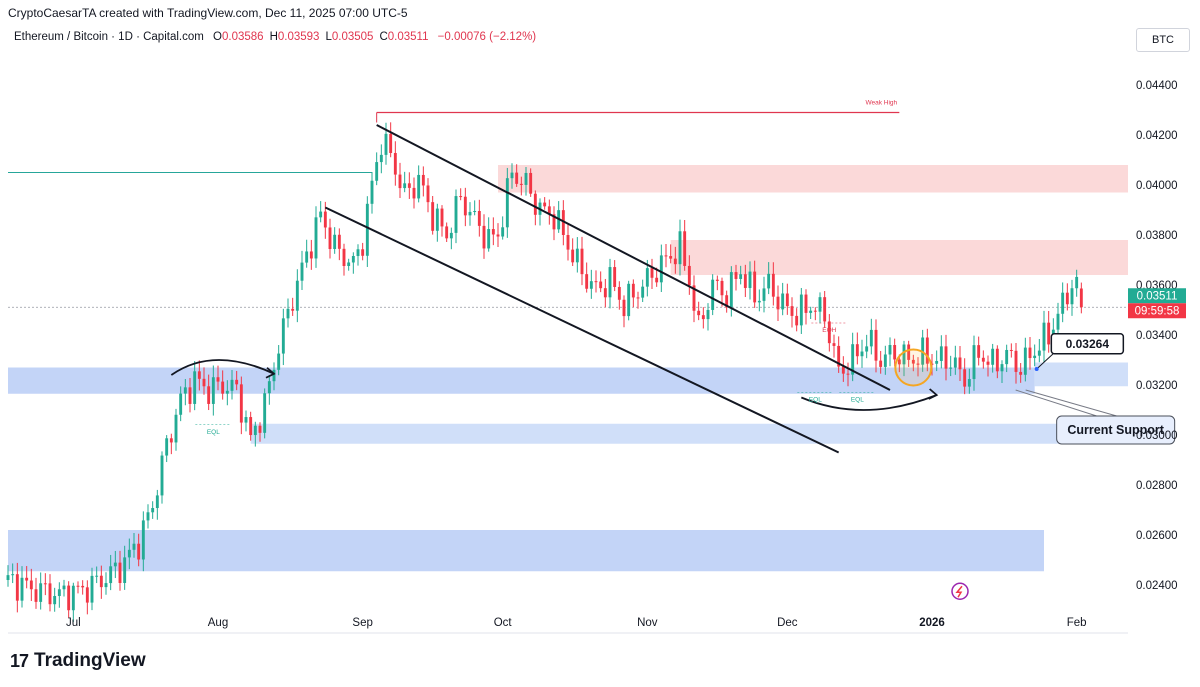 The image size is (1200, 687). Describe the element at coordinates (1157, 436) in the screenshot. I see `y-axis-tick-label: 0.03000` at that location.